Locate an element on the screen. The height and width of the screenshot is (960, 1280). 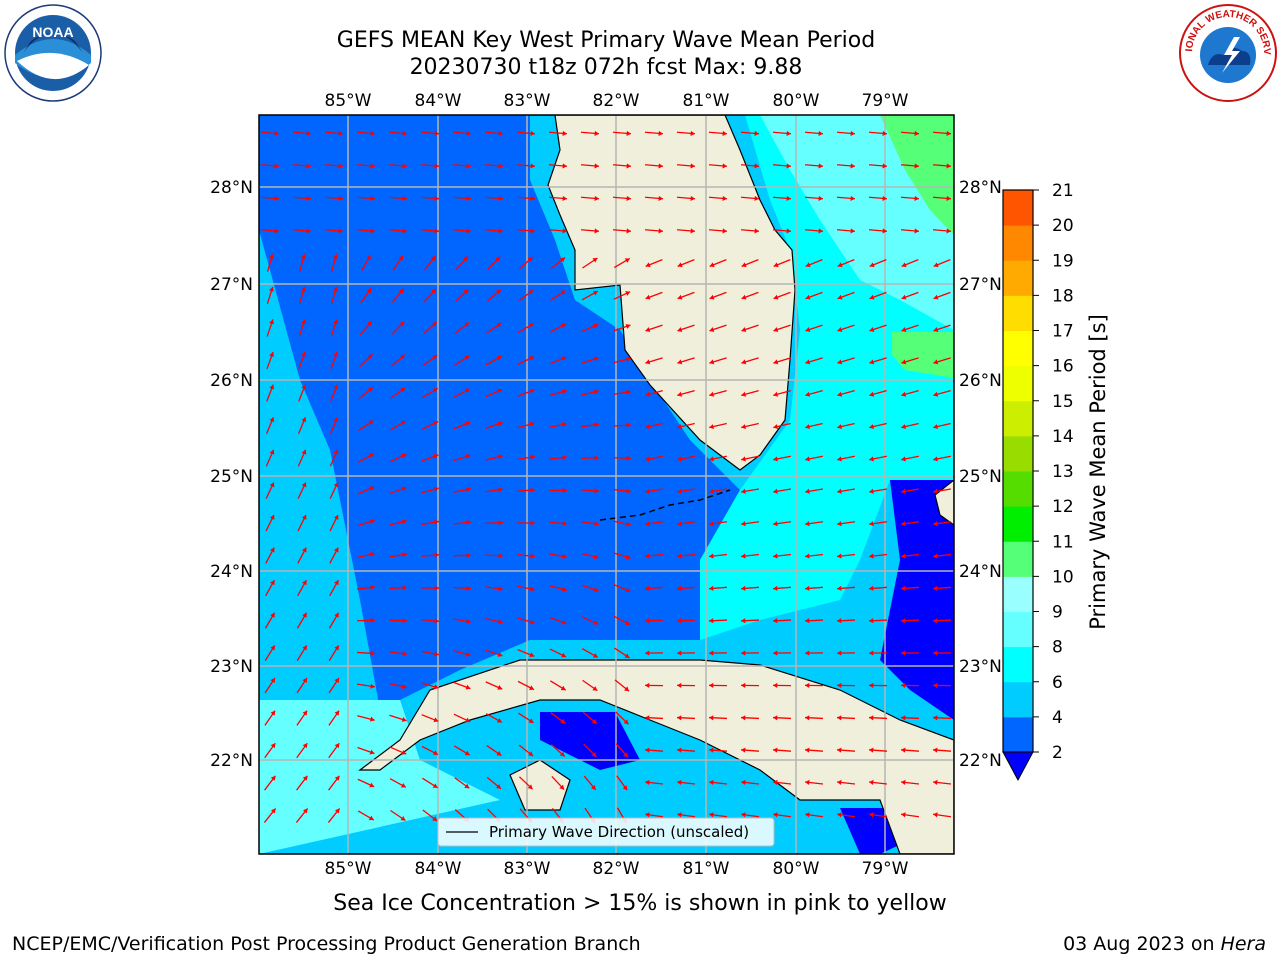
cuba-land is located at coordinates (656, 756).